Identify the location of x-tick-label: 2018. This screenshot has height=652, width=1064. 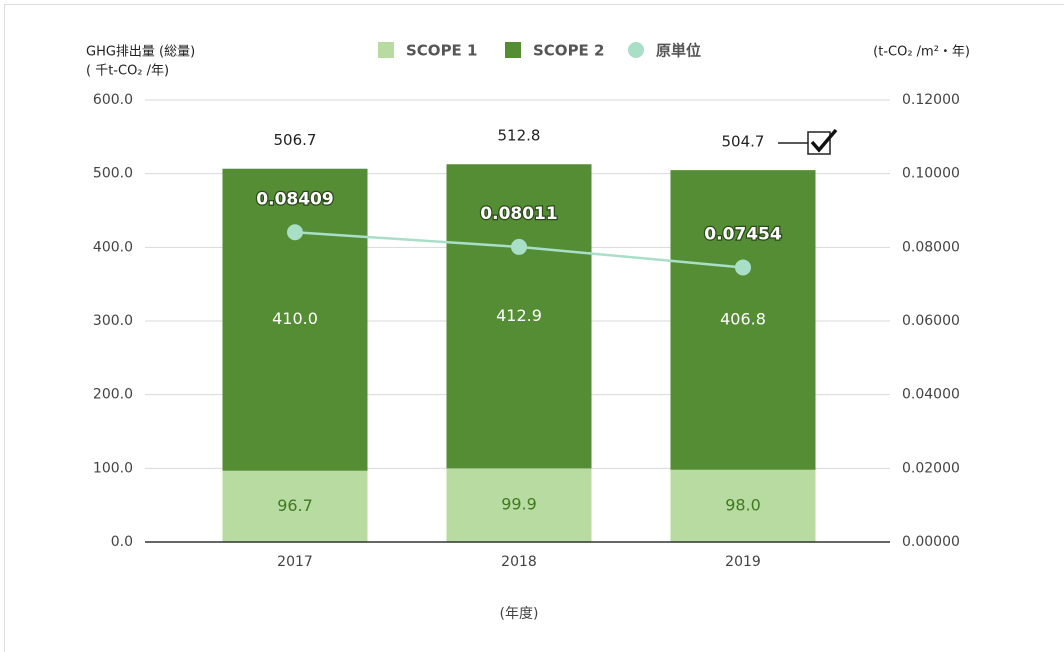
(519, 562).